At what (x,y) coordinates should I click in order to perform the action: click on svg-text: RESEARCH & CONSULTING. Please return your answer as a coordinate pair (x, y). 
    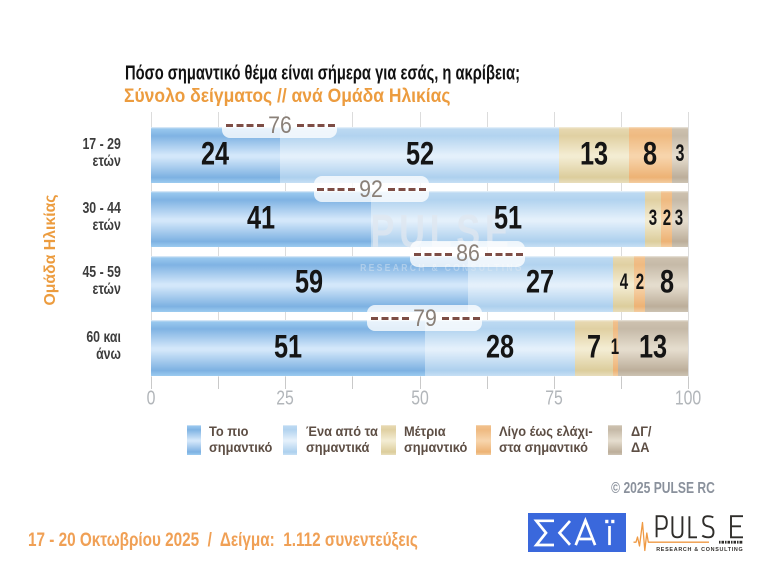
    Looking at the image, I should click on (699, 550).